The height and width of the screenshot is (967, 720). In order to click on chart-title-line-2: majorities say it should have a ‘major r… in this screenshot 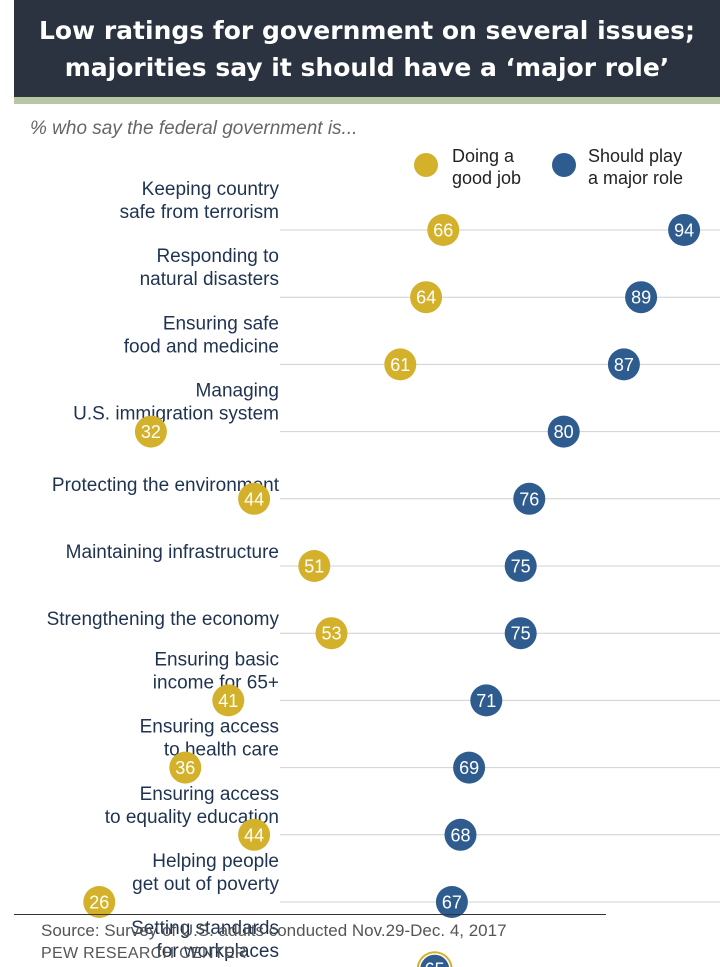, I will do `click(367, 67)`.